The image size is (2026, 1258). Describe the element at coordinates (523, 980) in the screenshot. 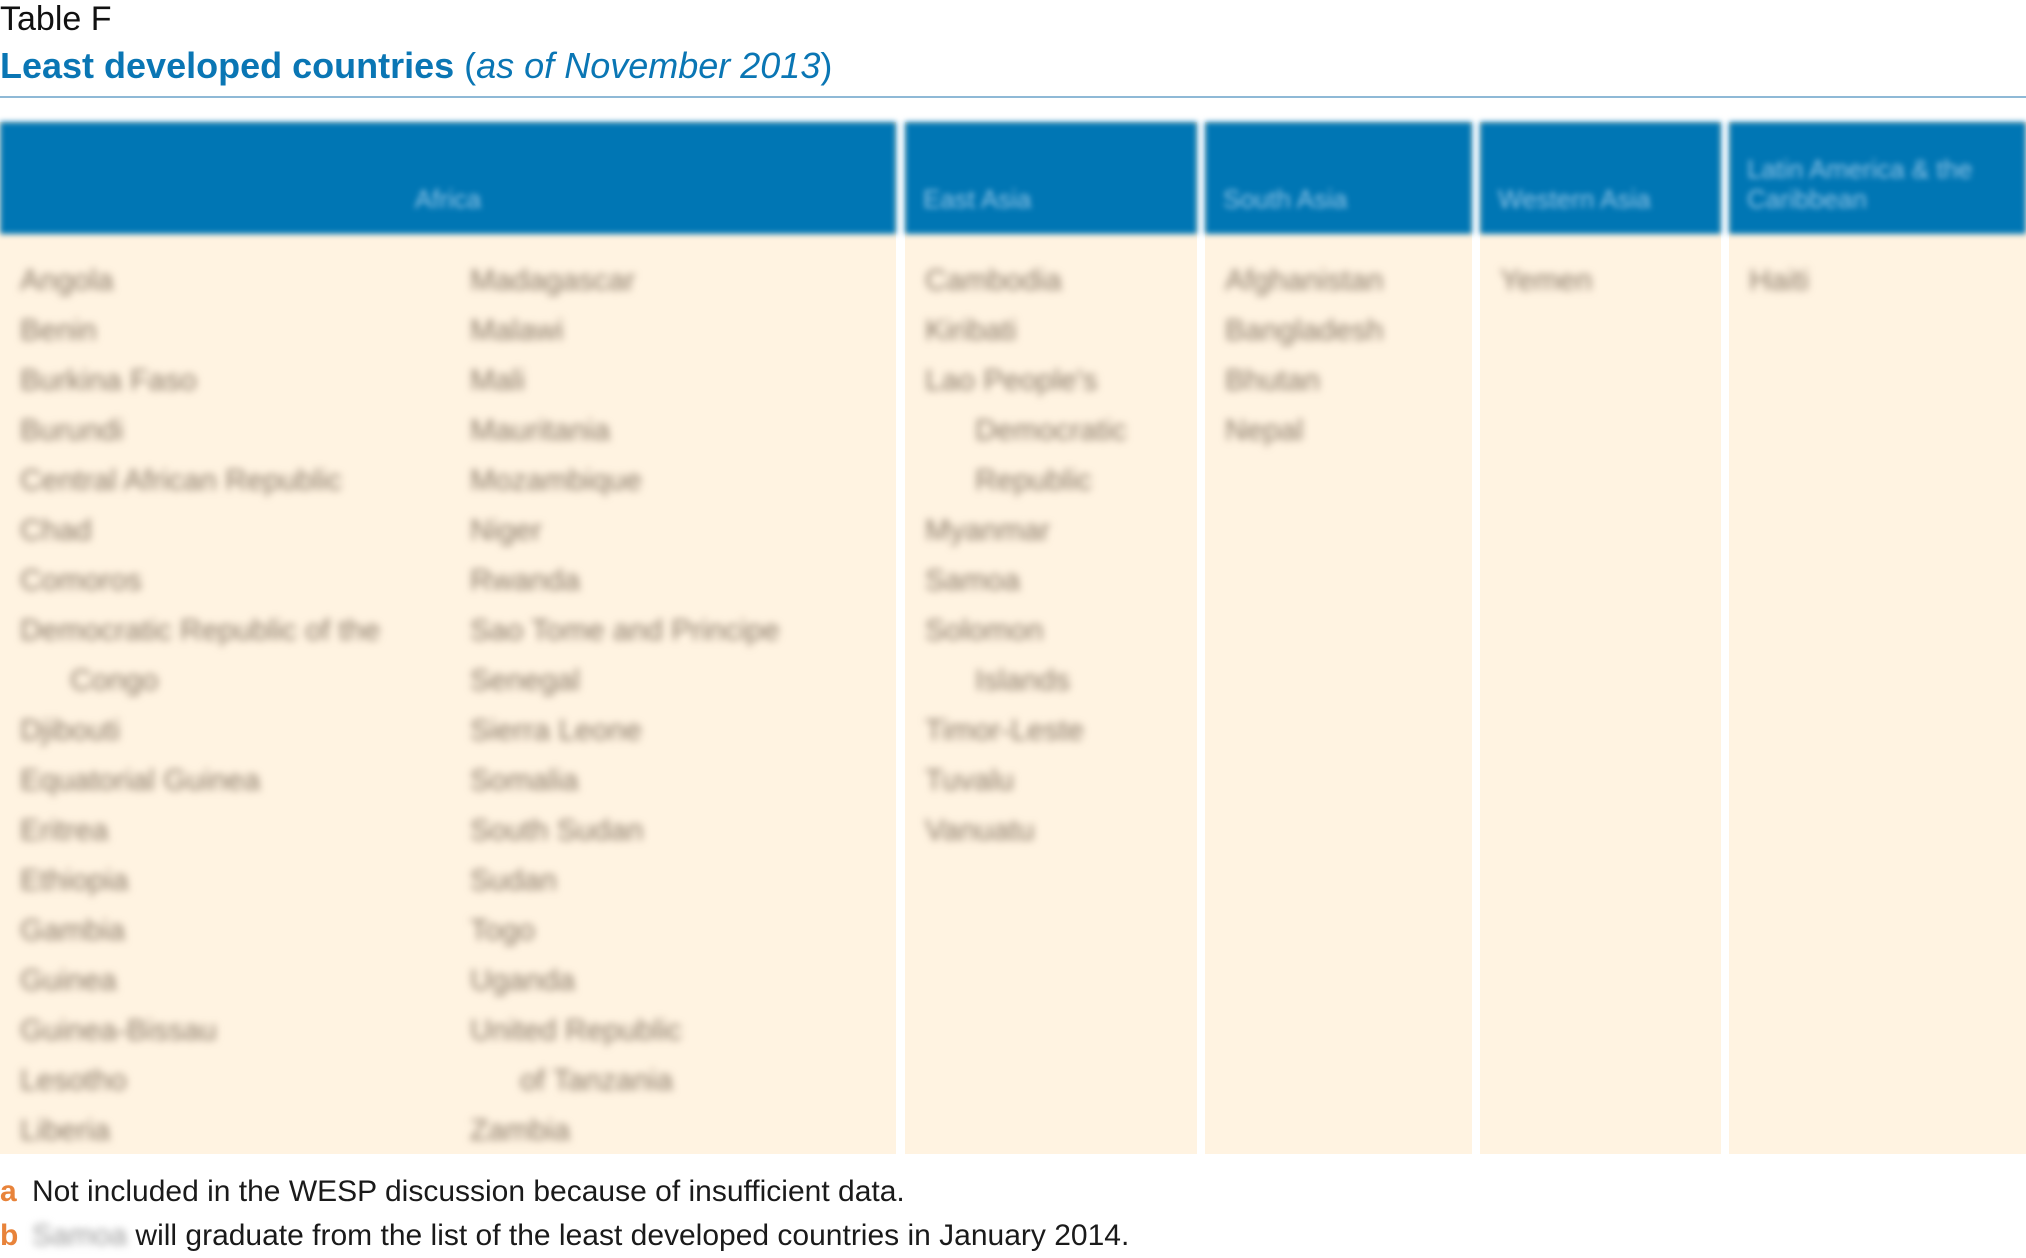

I see `list-item: Uganda` at that location.